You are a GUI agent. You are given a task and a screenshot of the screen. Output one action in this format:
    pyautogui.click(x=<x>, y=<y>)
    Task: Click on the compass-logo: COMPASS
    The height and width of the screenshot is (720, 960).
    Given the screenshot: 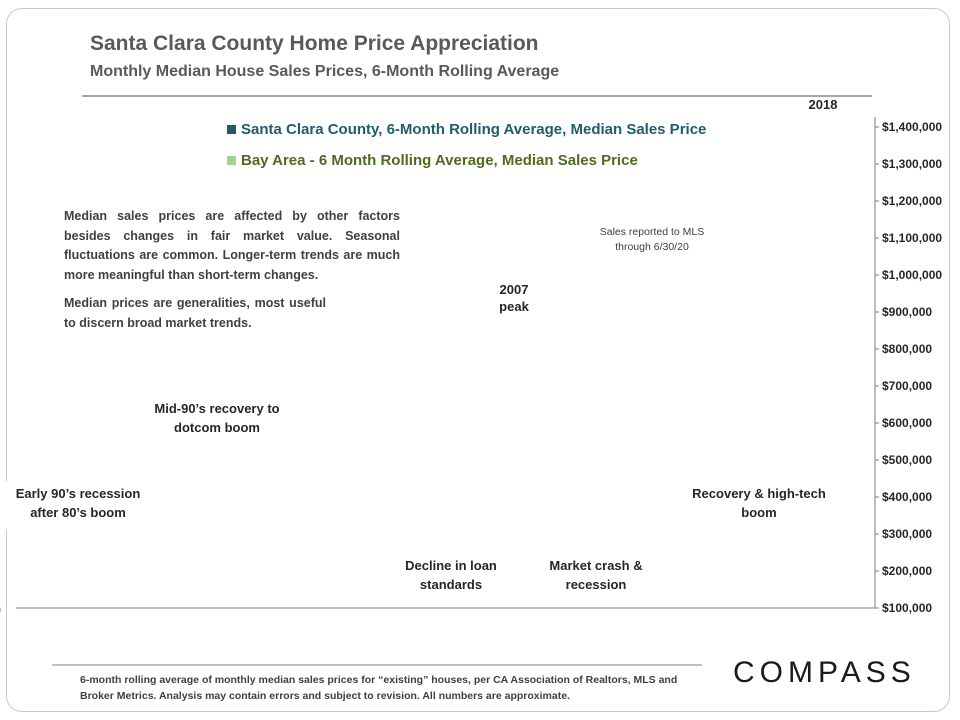 What is the action you would take?
    pyautogui.click(x=824, y=672)
    